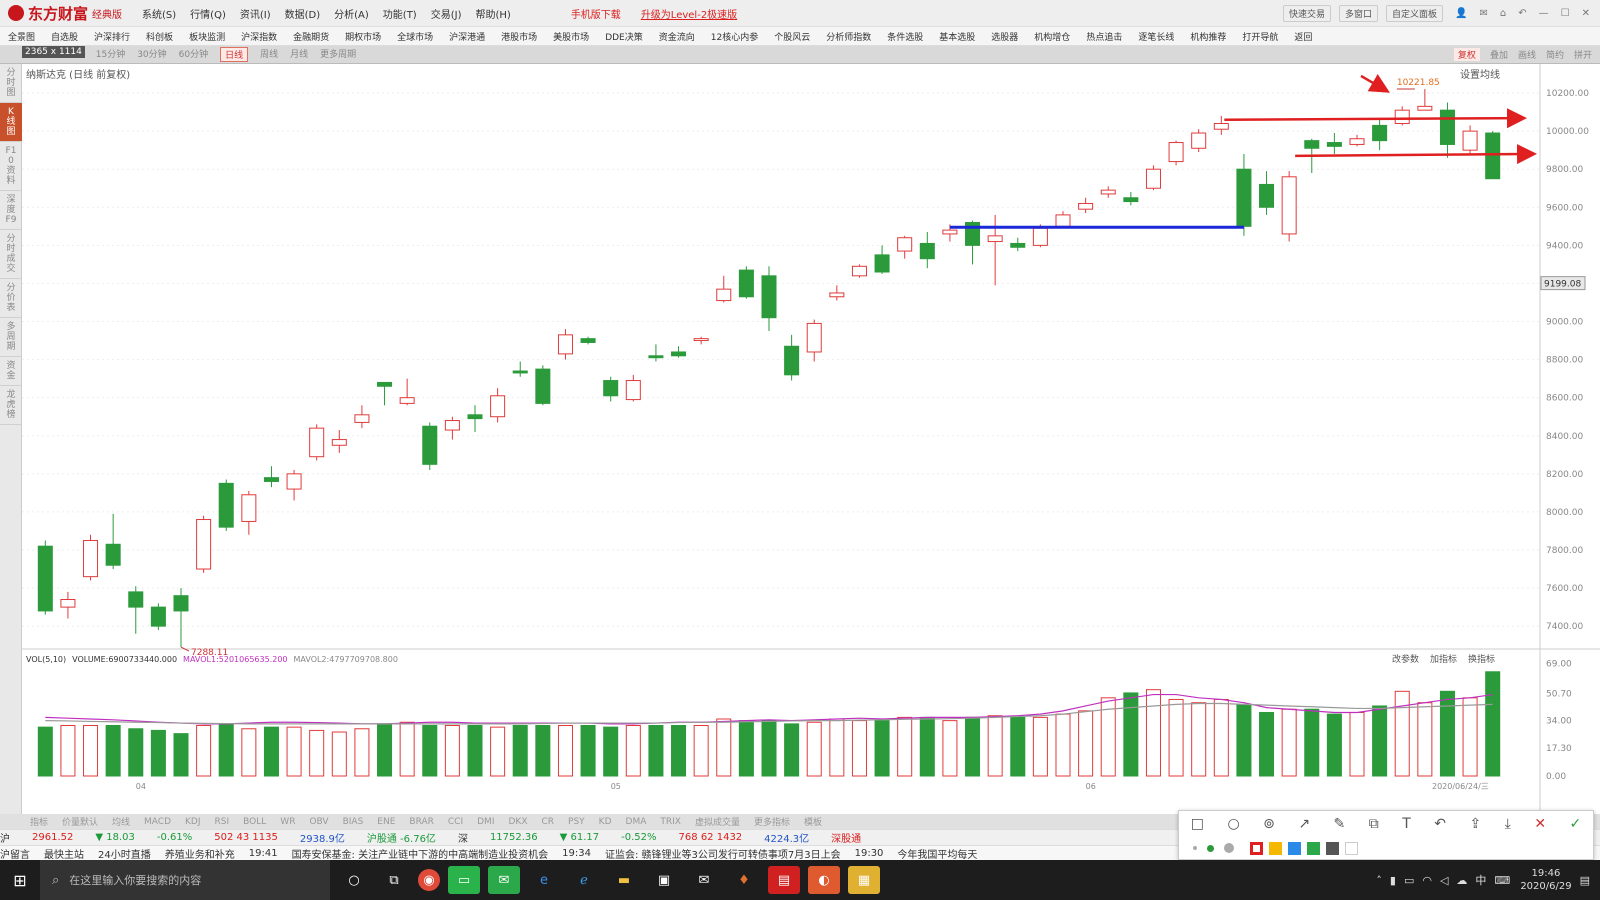  I want to click on indicator-tab-1: 价量默认, so click(80, 823).